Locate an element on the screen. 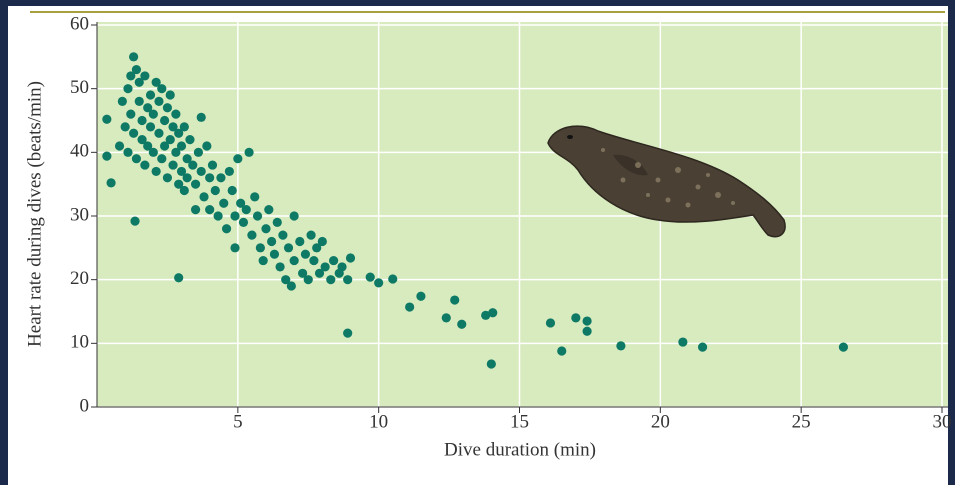 The height and width of the screenshot is (485, 955). x-tick-label: 30 is located at coordinates (942, 421).